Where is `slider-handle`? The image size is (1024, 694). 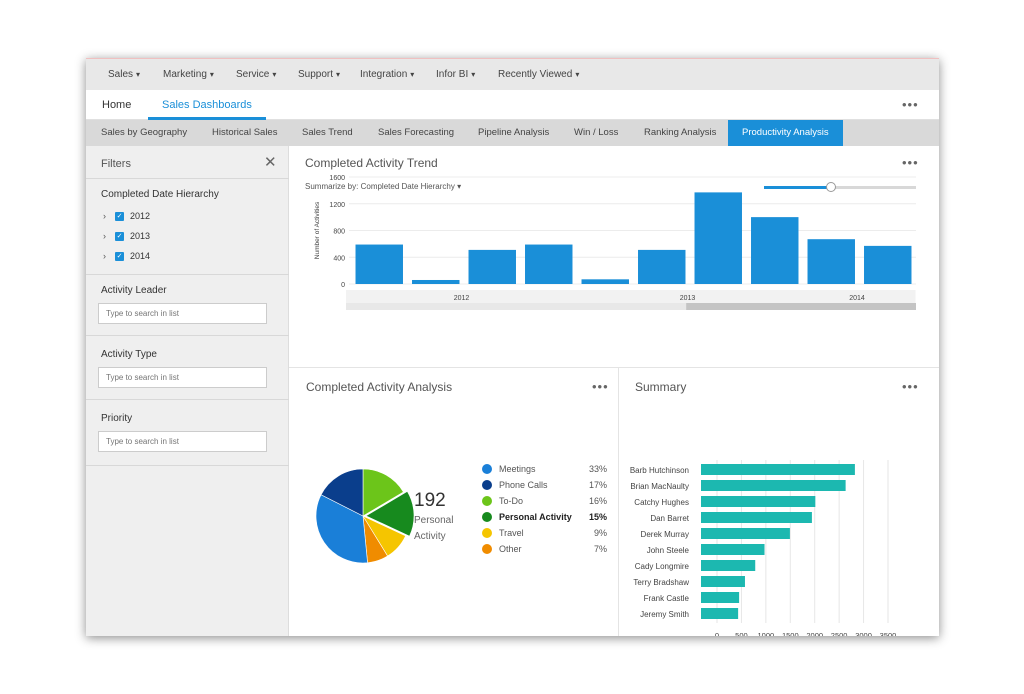 slider-handle is located at coordinates (831, 187).